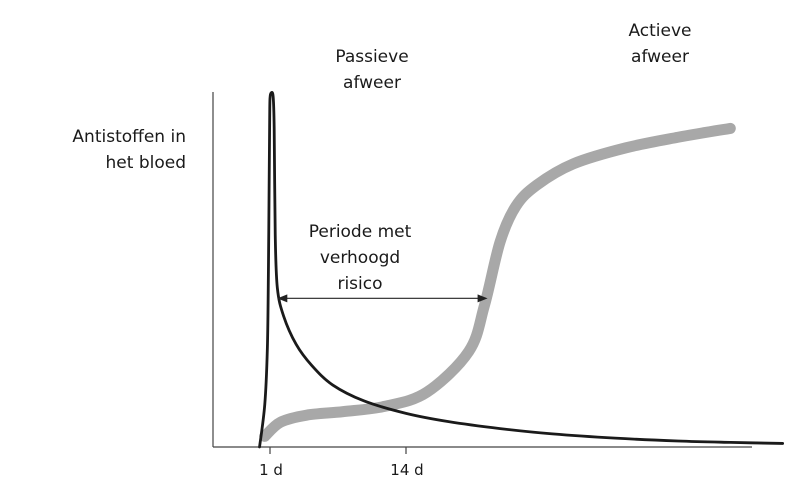  I want to click on y-axis-label-line-1: Antistoffen in, so click(129, 137).